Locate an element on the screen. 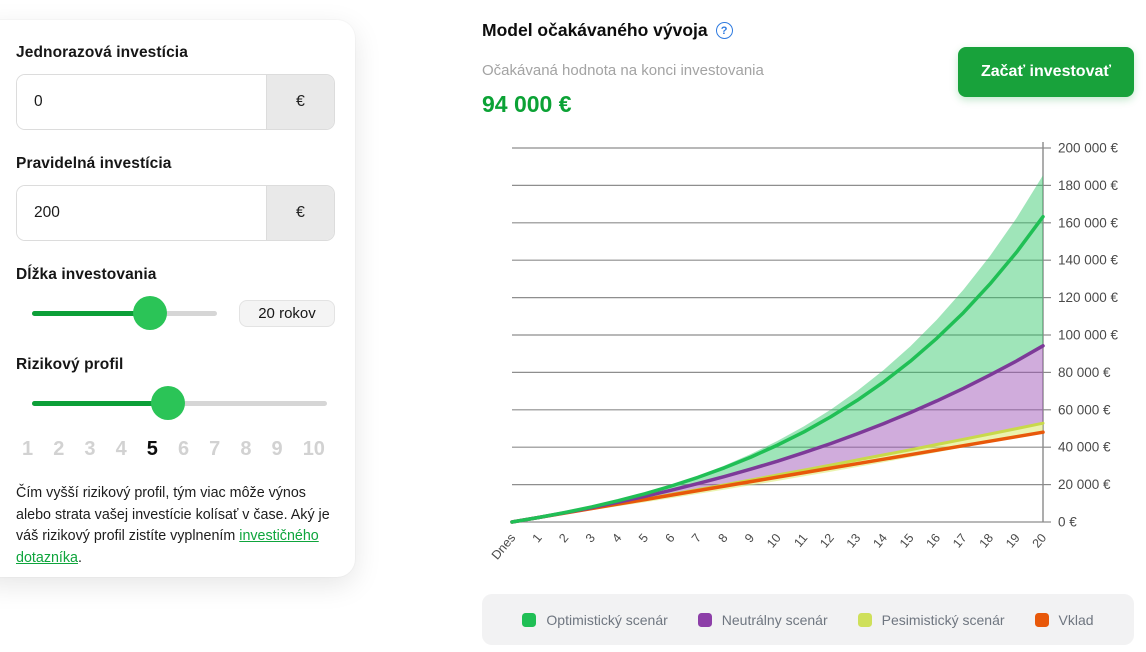  svg-text: 140 000 € is located at coordinates (1088, 260).